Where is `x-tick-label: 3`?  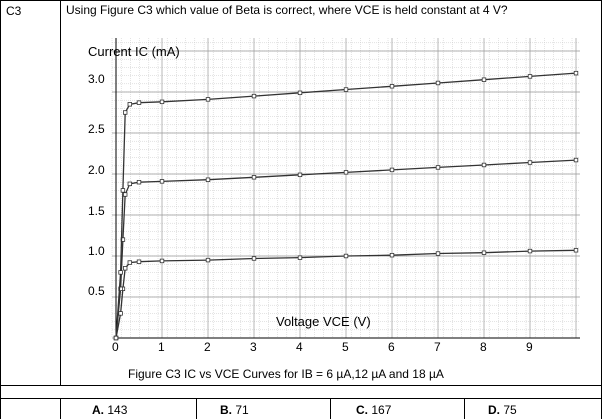
x-tick-label: 3 is located at coordinates (253, 347).